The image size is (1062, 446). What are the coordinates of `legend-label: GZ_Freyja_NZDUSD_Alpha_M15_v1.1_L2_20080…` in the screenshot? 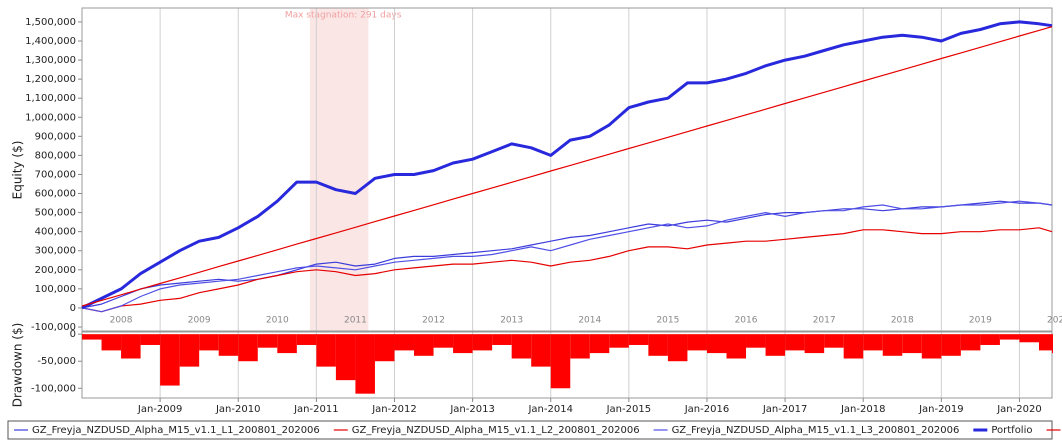 It's located at (496, 430).